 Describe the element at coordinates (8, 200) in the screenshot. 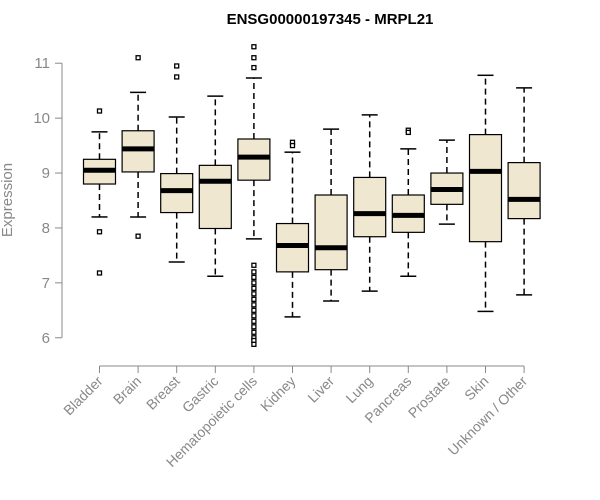

I see `y-axis-label: Expression` at that location.